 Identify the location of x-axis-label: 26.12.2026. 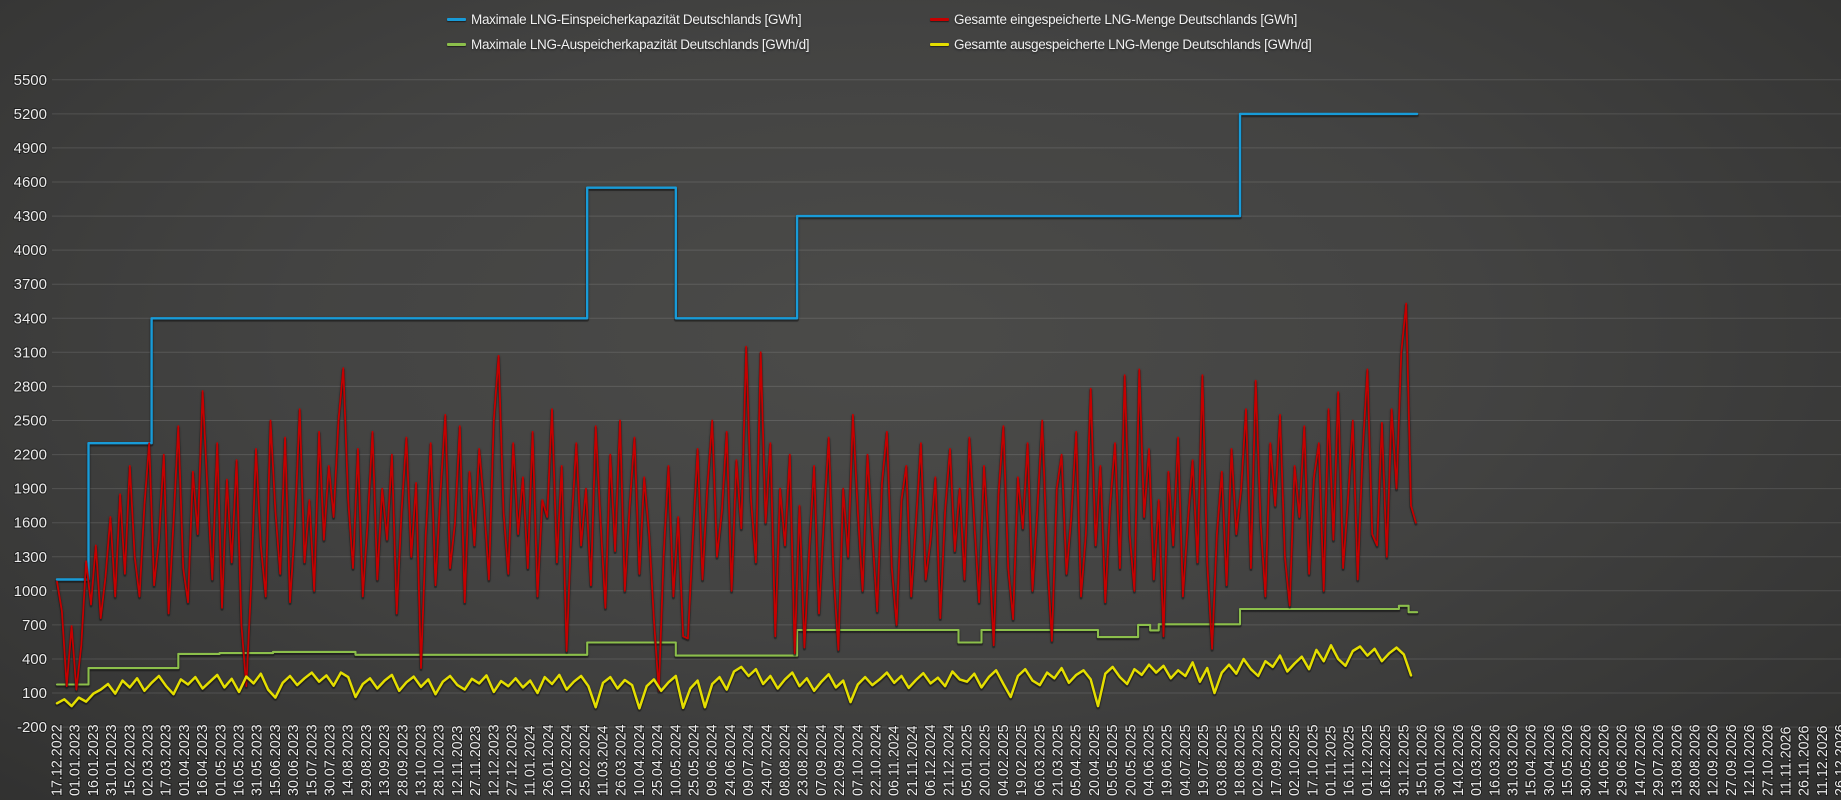
(1837, 760).